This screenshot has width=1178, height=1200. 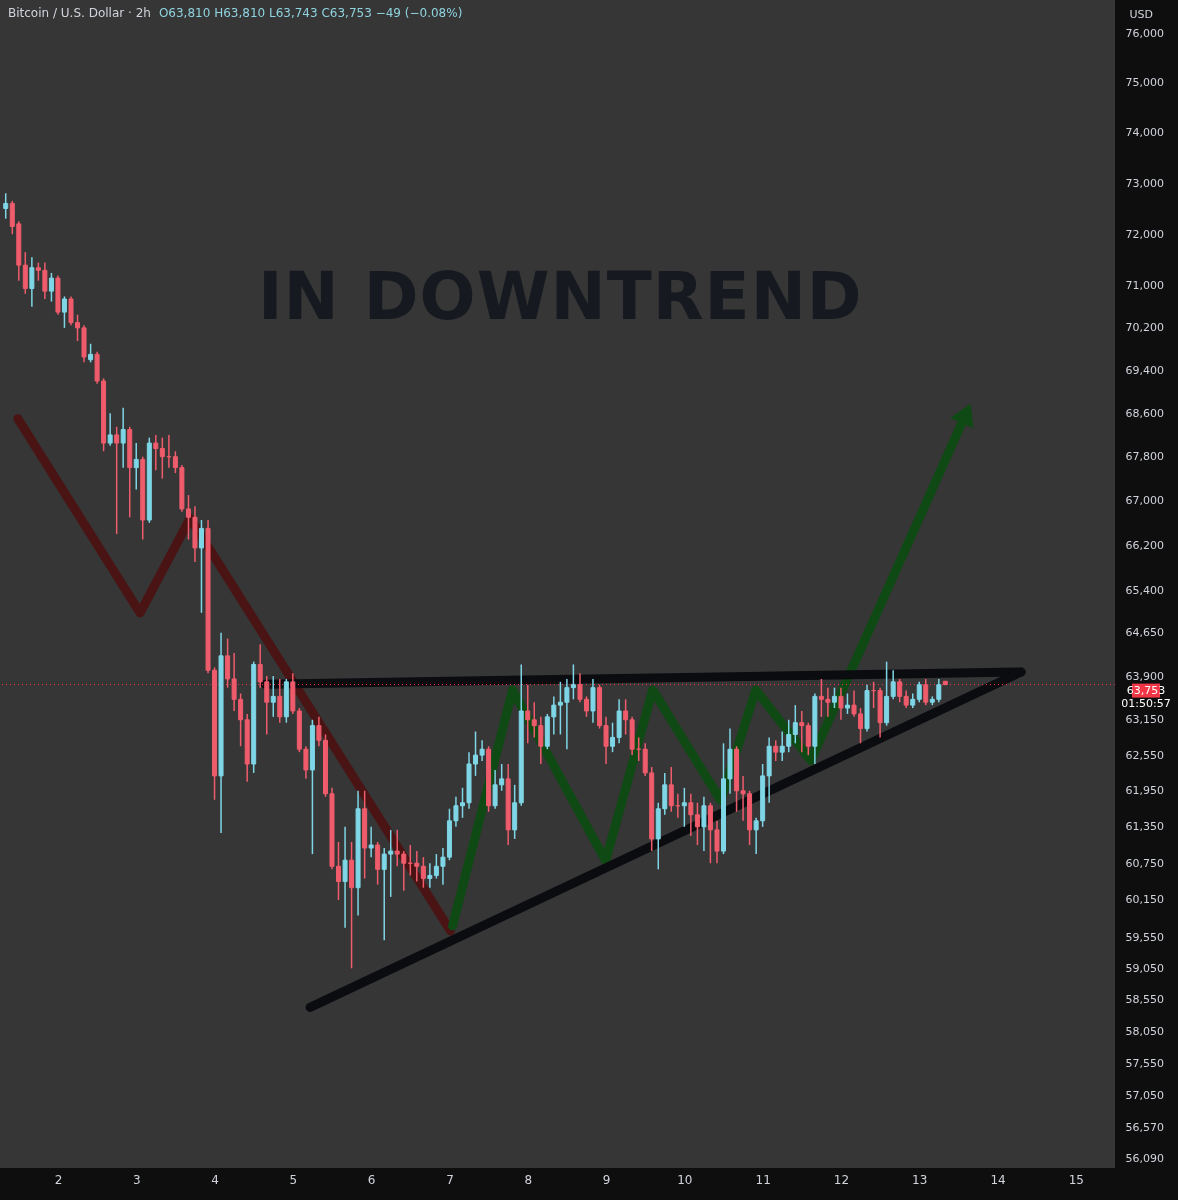 I want to click on y-tick-label: 58,550, so click(x=1144, y=1000).